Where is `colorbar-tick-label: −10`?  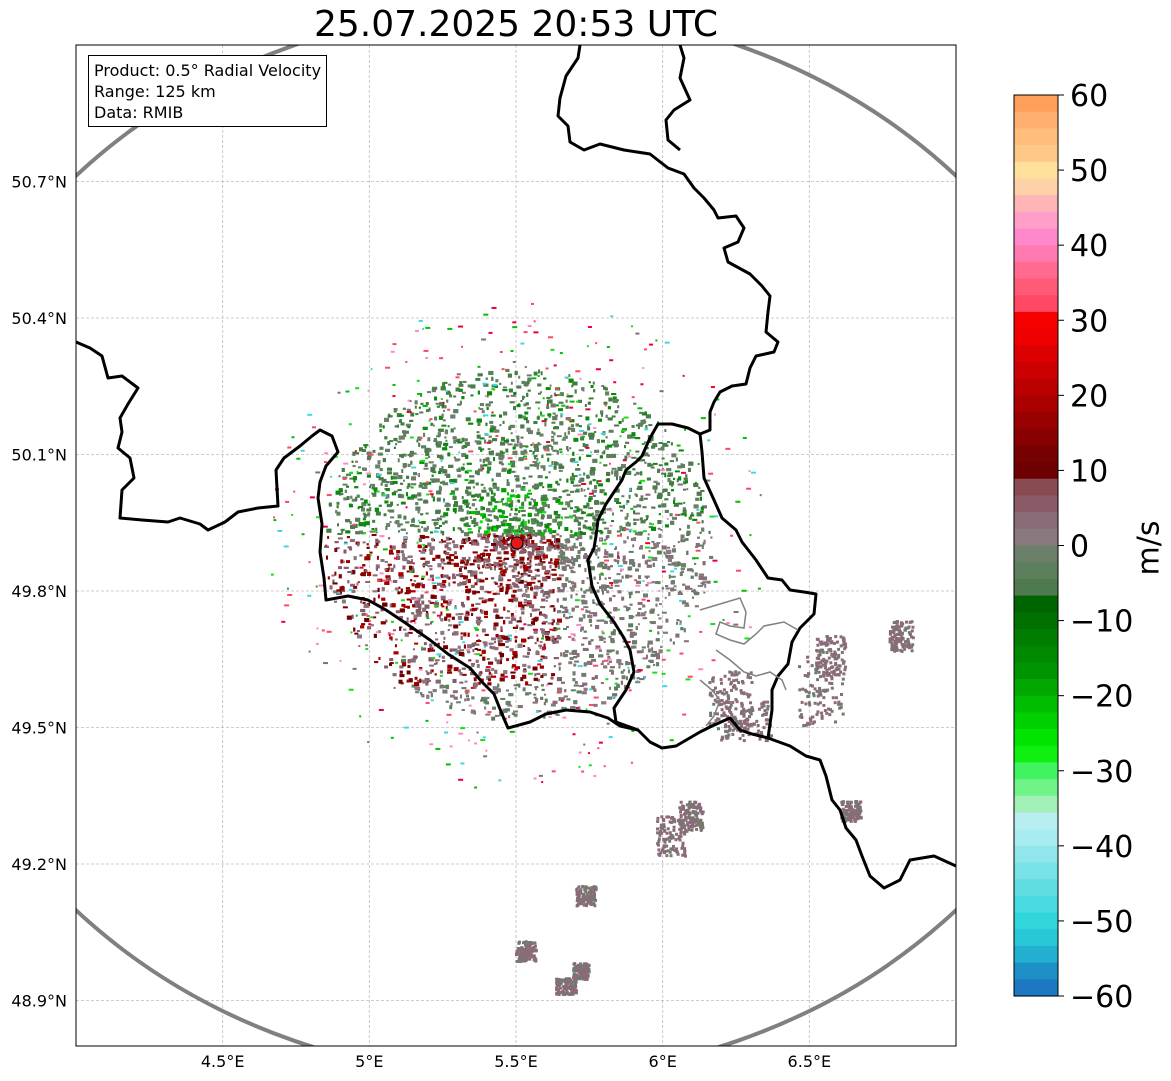
colorbar-tick-label: −10 is located at coordinates (1101, 622).